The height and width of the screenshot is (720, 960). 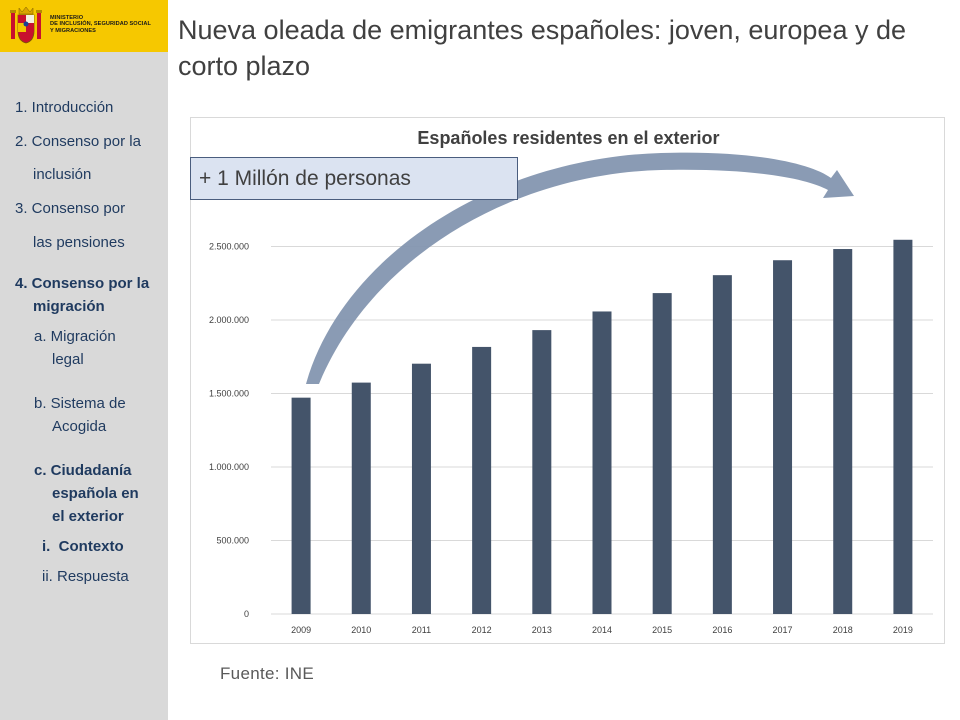 I want to click on x-tick-label: 2016, so click(x=722, y=630).